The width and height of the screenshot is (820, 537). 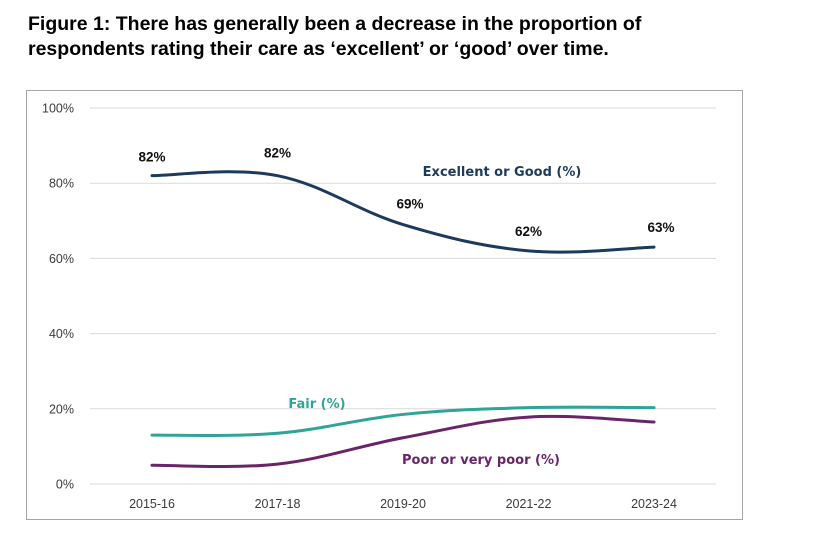 I want to click on data-label: 63%, so click(x=660, y=227).